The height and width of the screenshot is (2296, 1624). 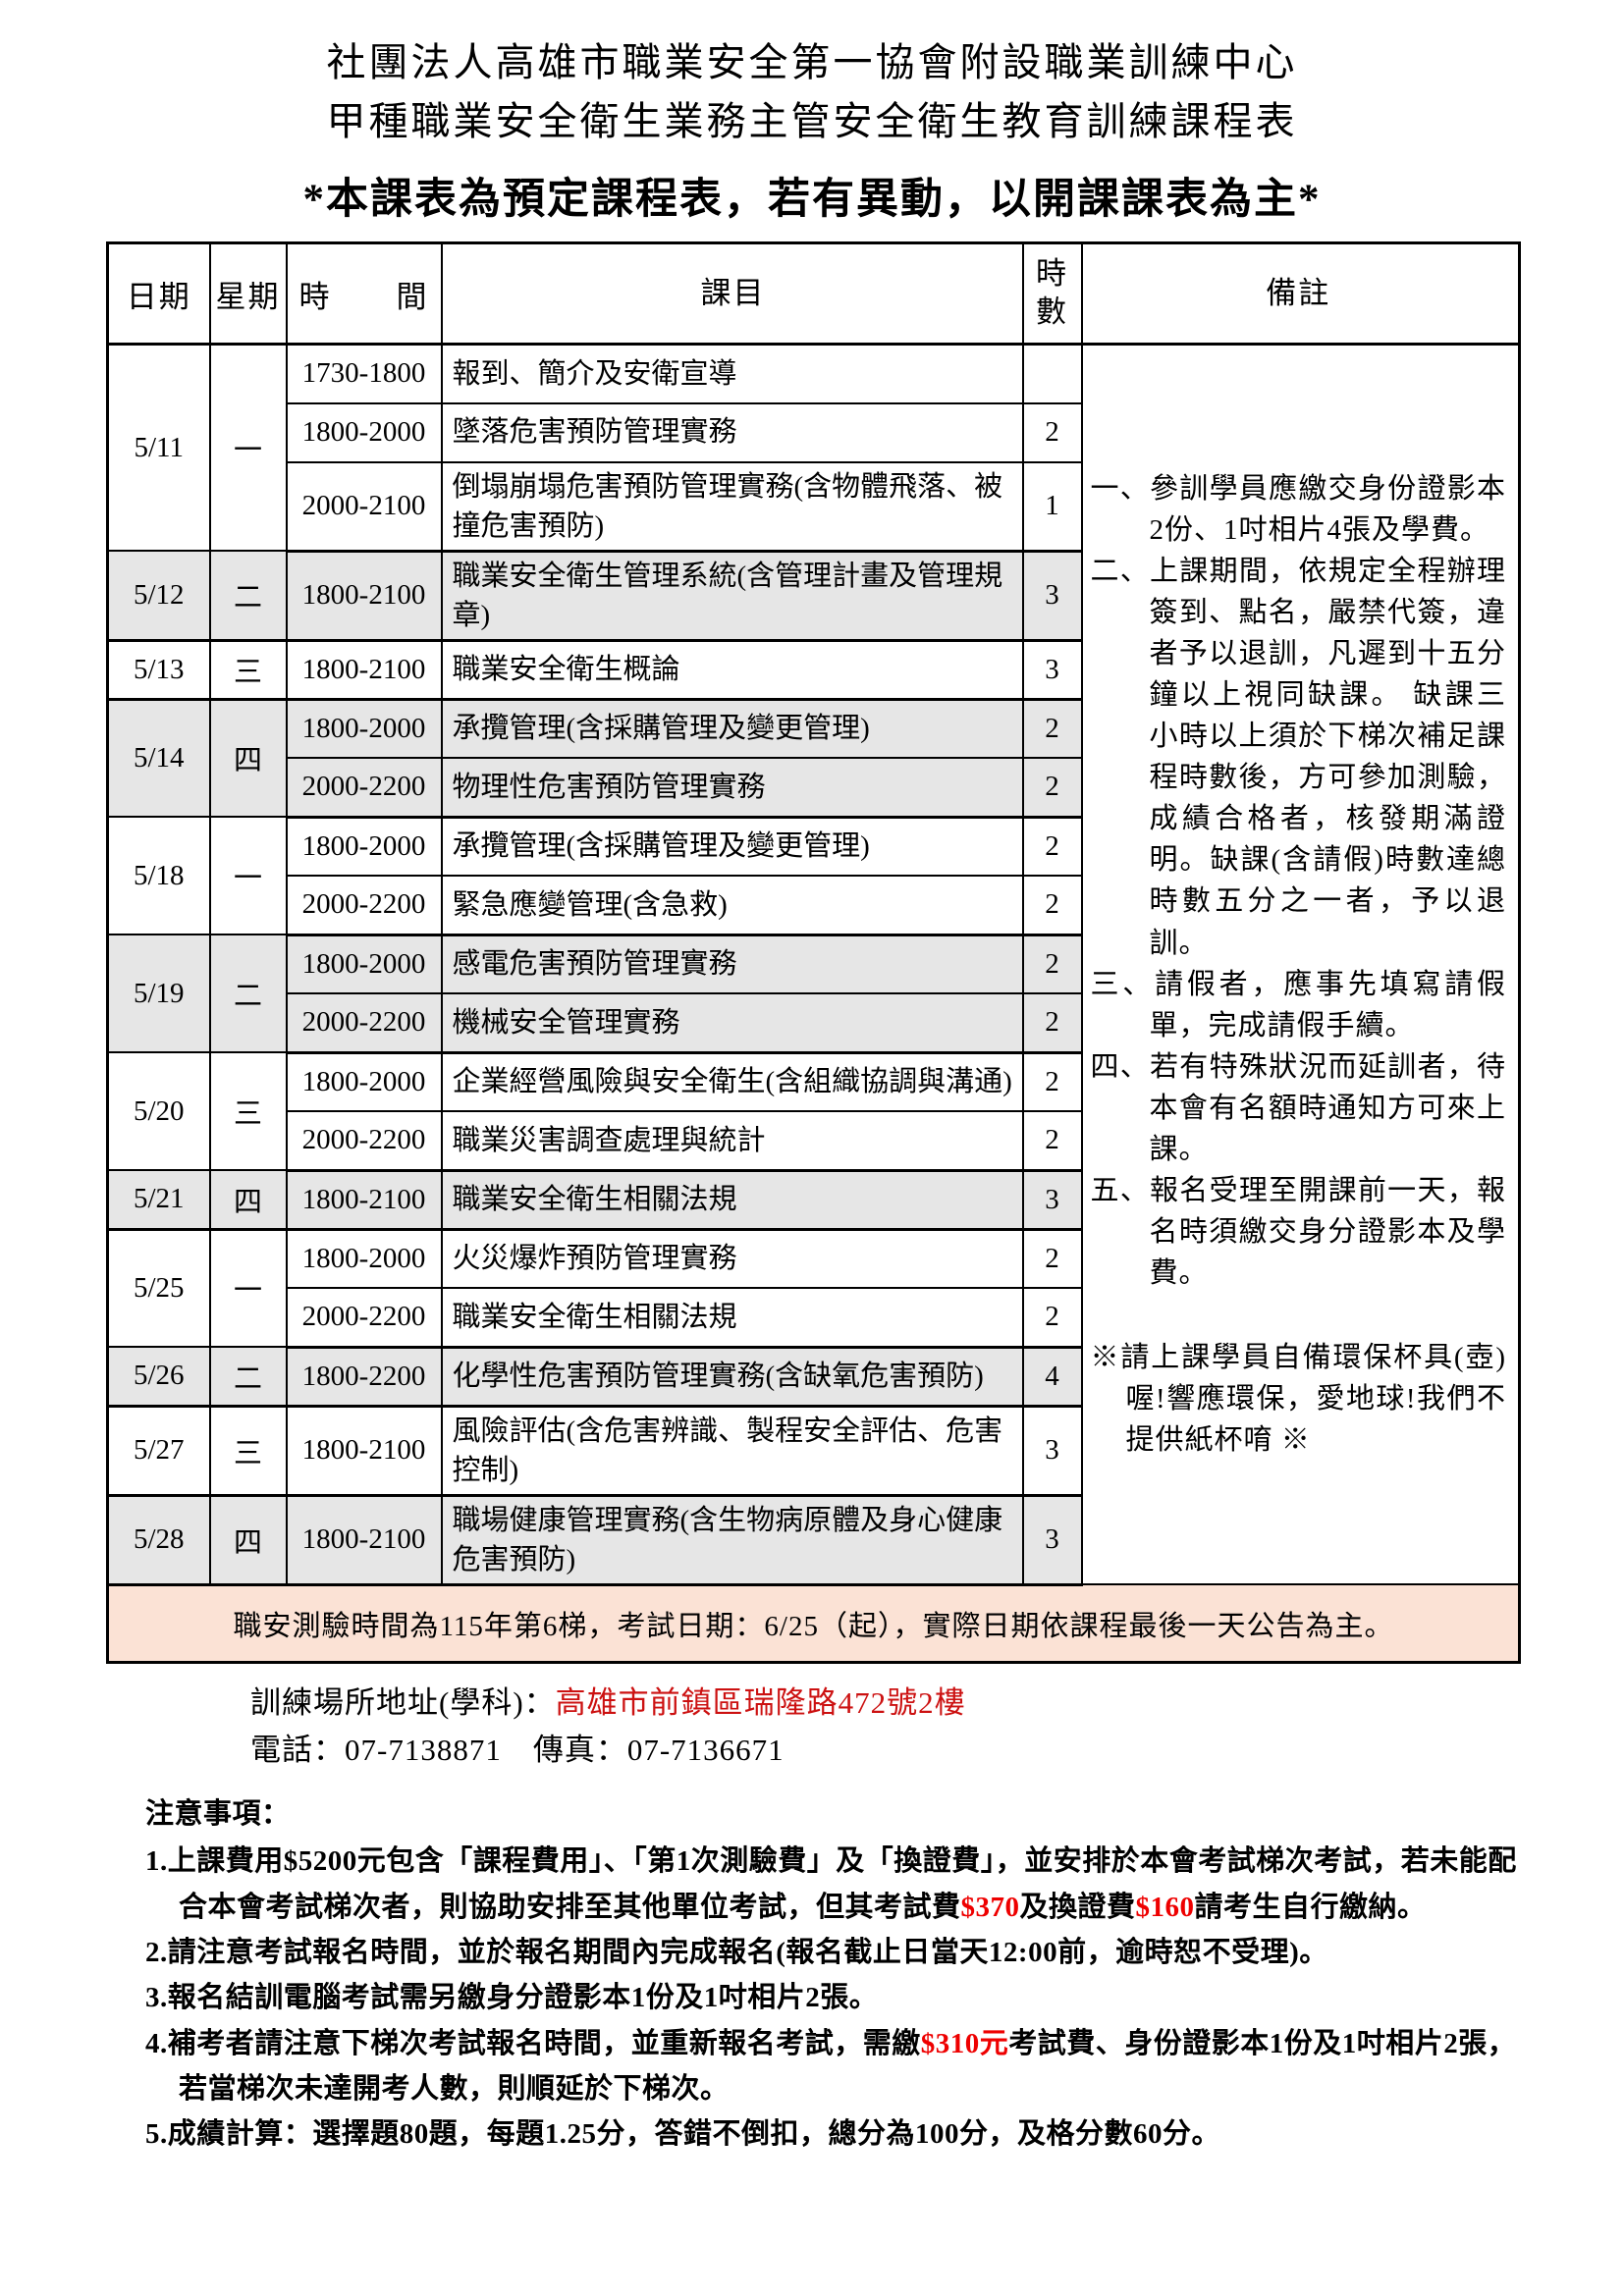 I want to click on subject-cell: 化學性危害預防管理實務(含缺氧危害預防), so click(x=732, y=1377).